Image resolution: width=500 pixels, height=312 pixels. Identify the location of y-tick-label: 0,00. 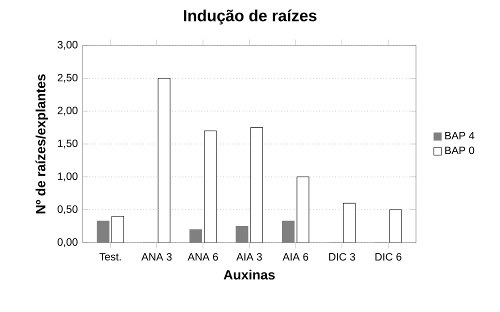
(68, 243).